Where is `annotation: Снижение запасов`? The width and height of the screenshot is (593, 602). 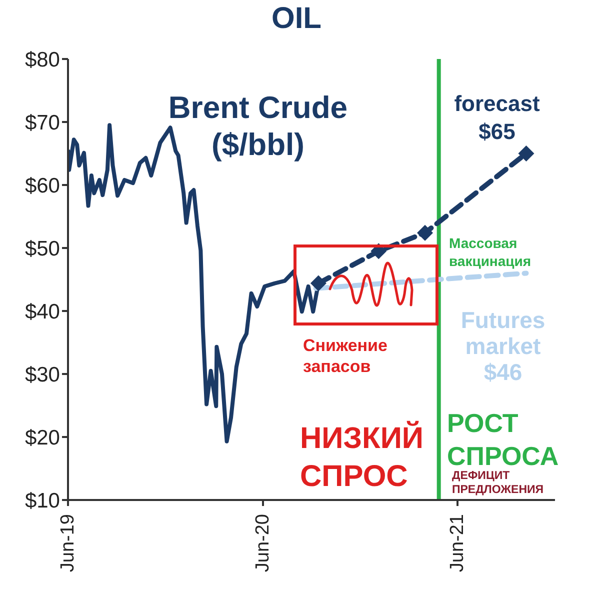 annotation: Снижение запасов is located at coordinates (345, 356).